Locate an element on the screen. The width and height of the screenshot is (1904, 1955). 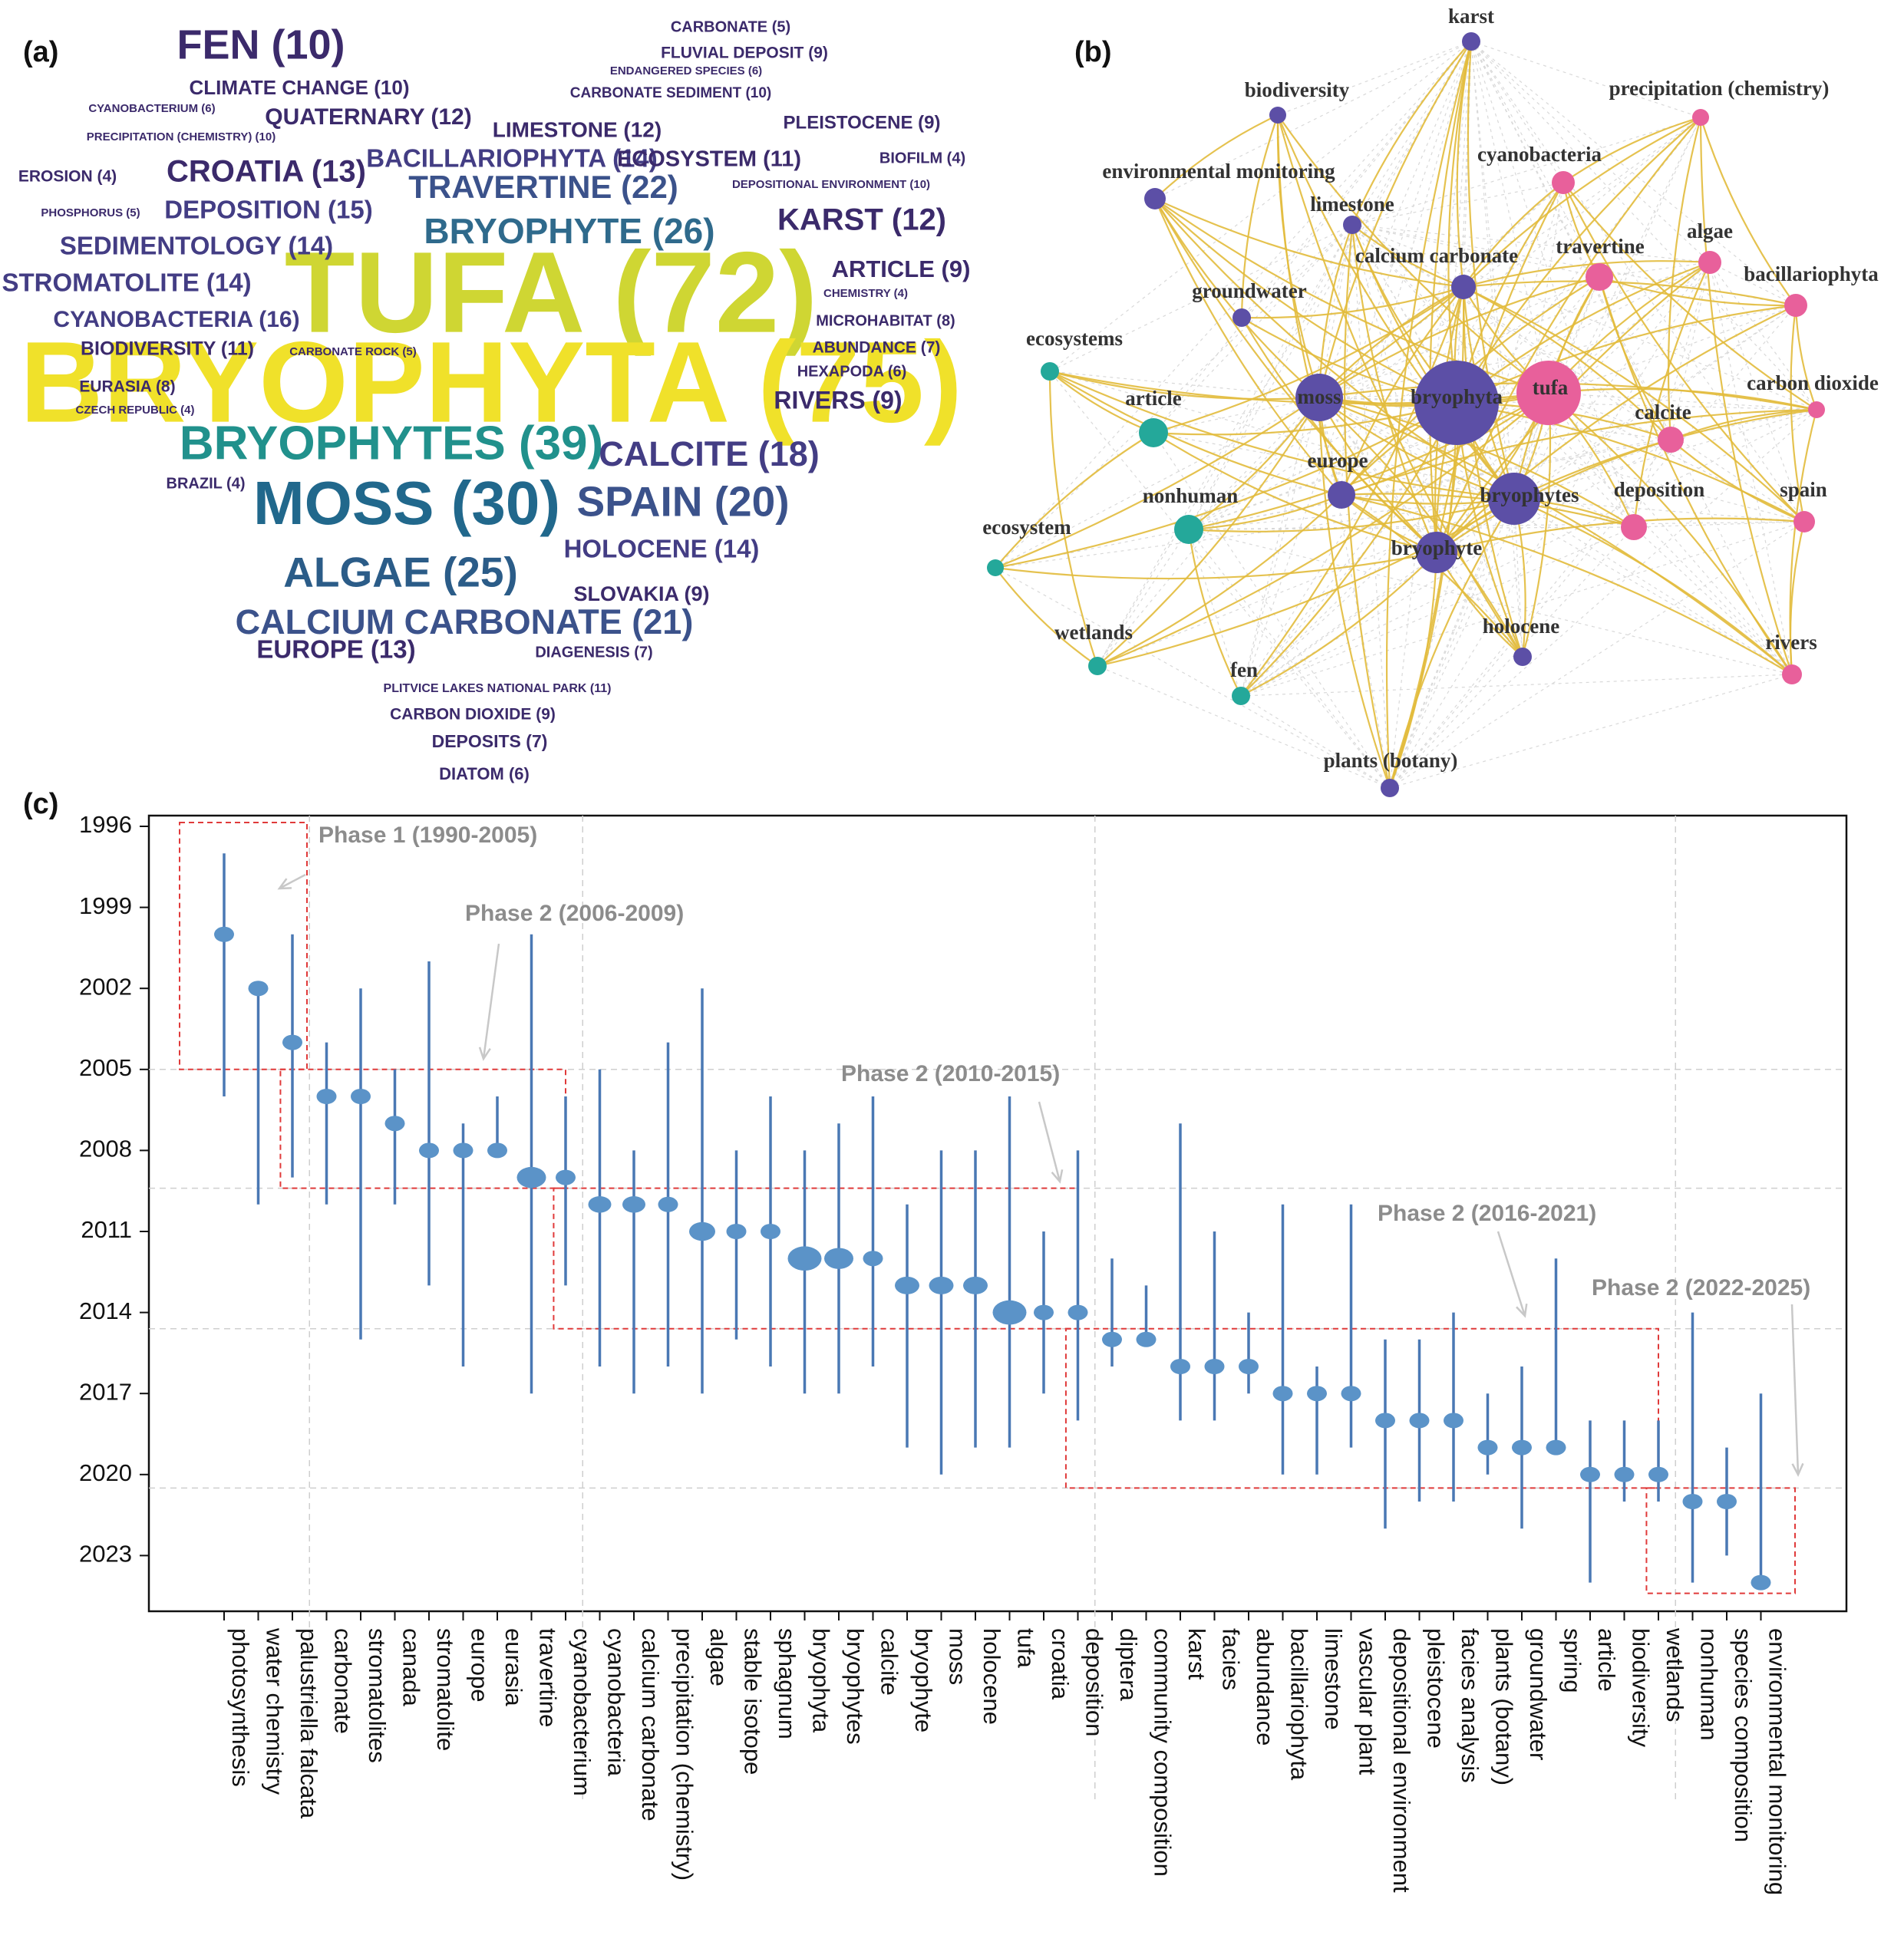
x-tick-label: biodiversity is located at coordinates (1642, 1688).